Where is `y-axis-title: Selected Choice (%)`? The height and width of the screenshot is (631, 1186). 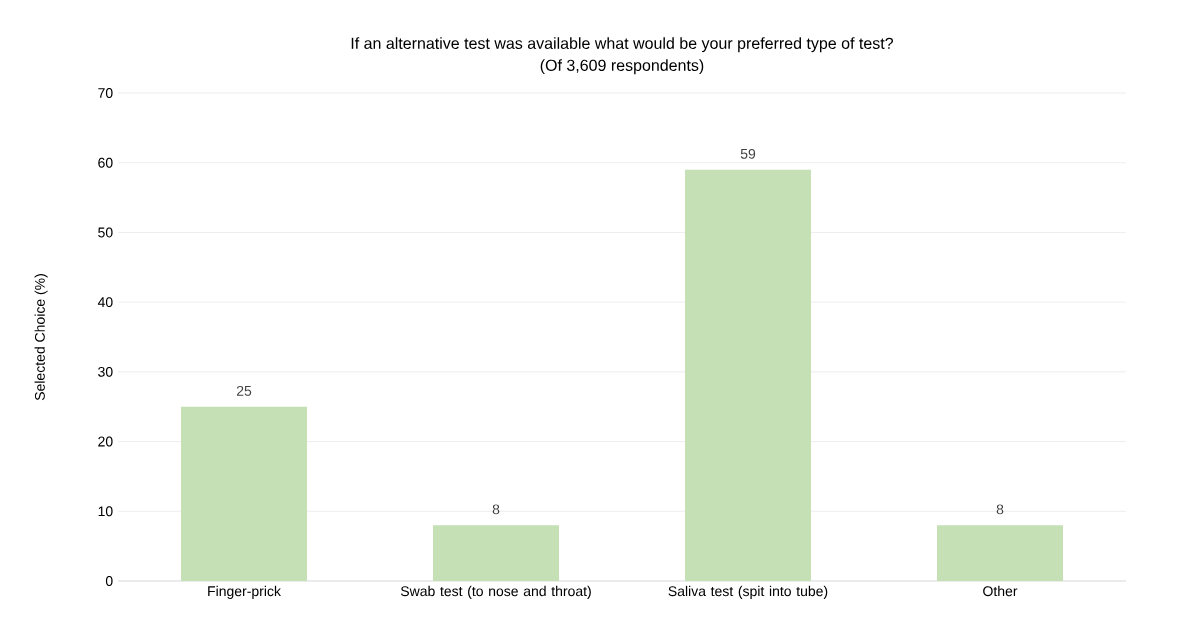
y-axis-title: Selected Choice (%) is located at coordinates (41, 337).